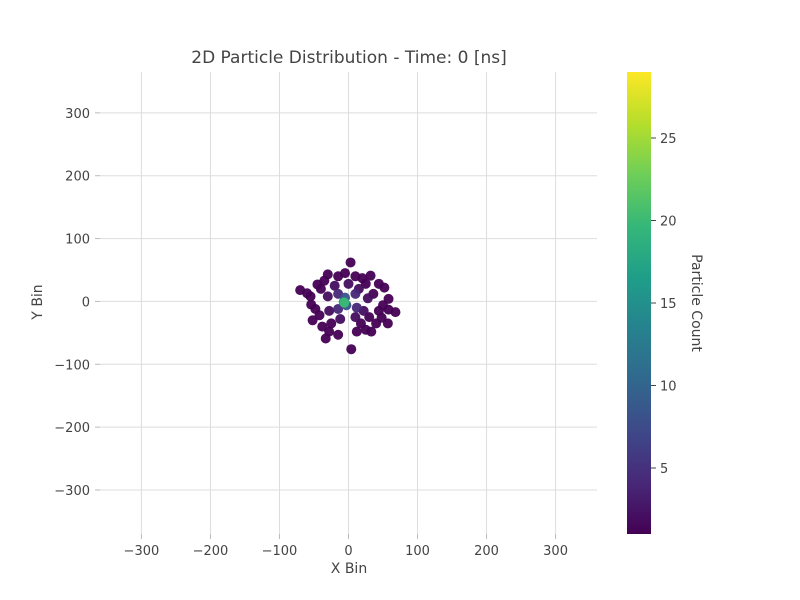 This screenshot has height=600, width=800. What do you see at coordinates (86, 302) in the screenshot?
I see `y-tick-label: 0` at bounding box center [86, 302].